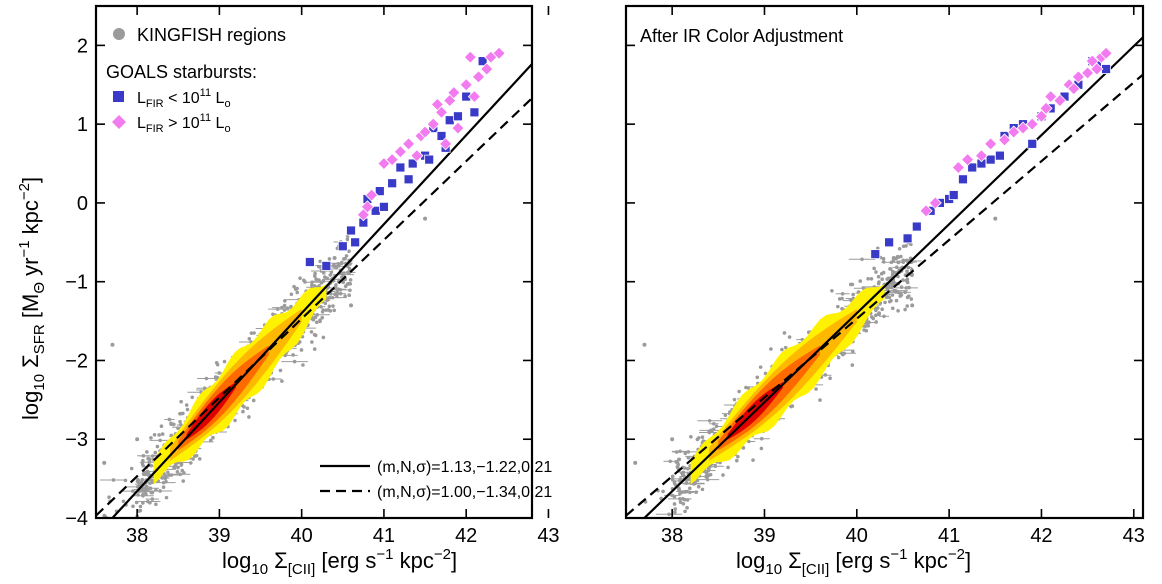  I want to click on x-tick-label: 42, so click(466, 536).